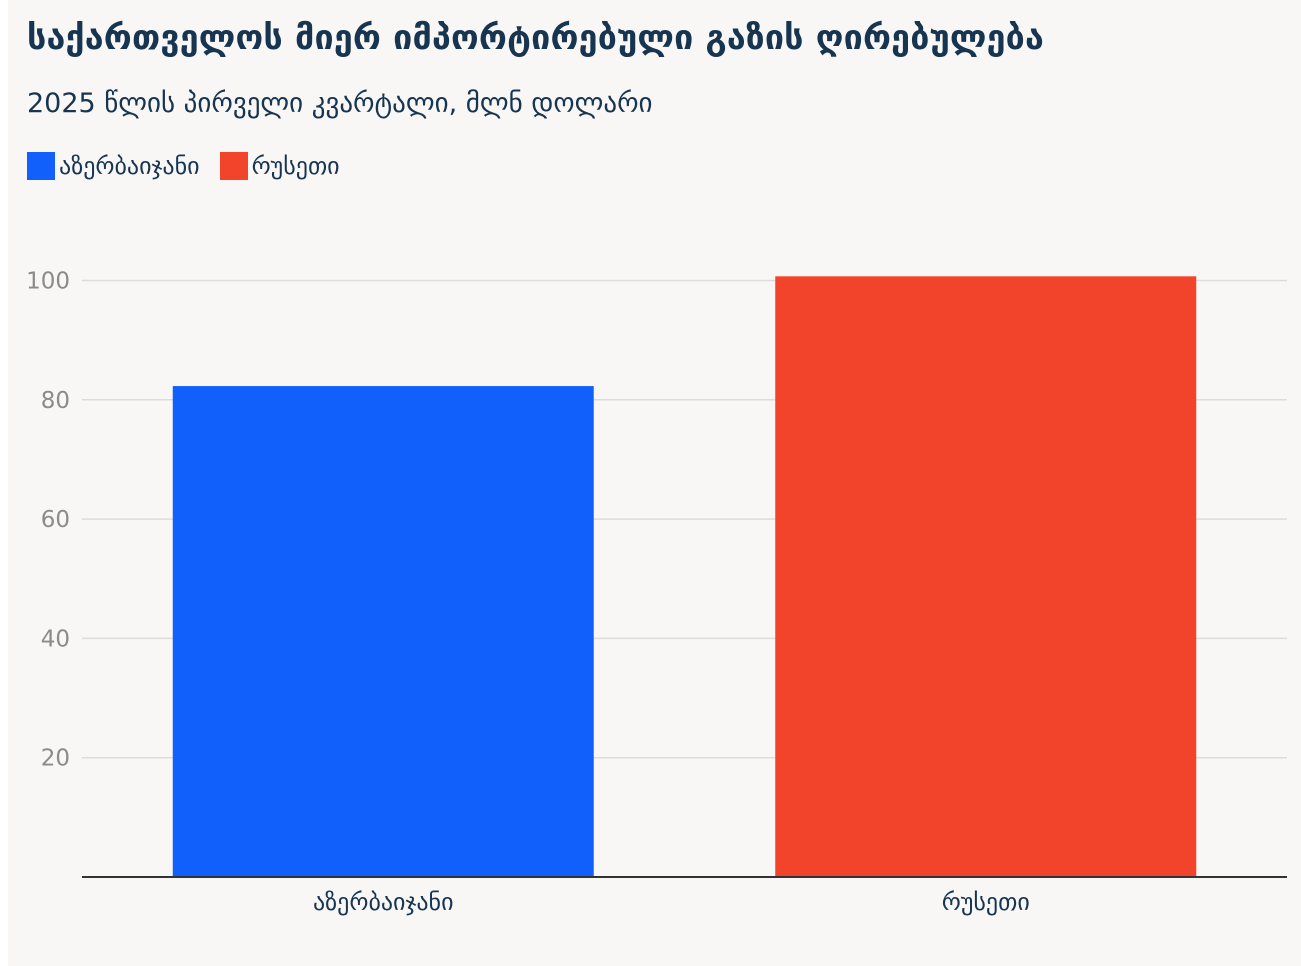 This screenshot has width=1301, height=966. Describe the element at coordinates (55, 759) in the screenshot. I see `y-tick-label-20: 20` at that location.